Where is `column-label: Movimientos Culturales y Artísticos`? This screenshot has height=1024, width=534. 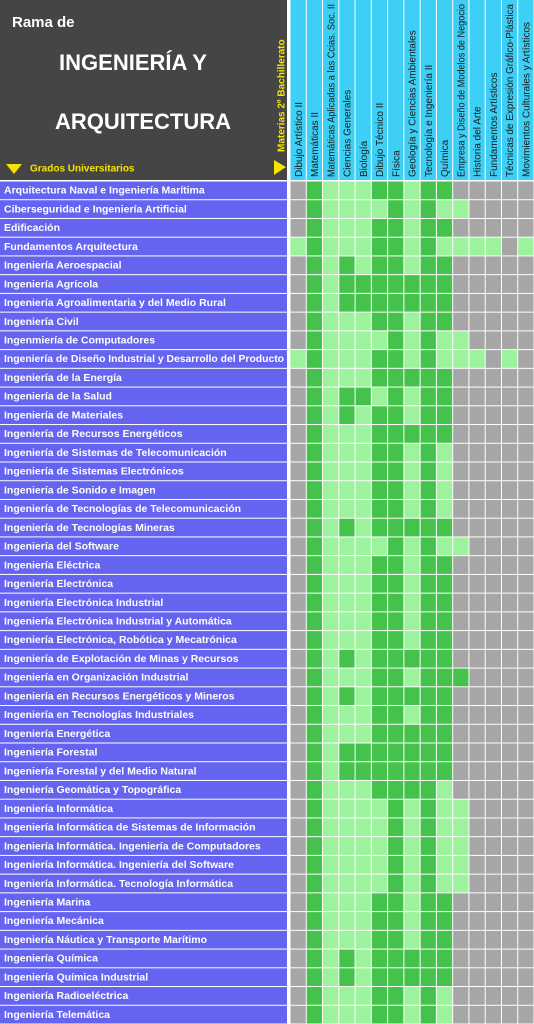
column-label: Movimientos Culturales y Artísticos is located at coordinates (527, 99).